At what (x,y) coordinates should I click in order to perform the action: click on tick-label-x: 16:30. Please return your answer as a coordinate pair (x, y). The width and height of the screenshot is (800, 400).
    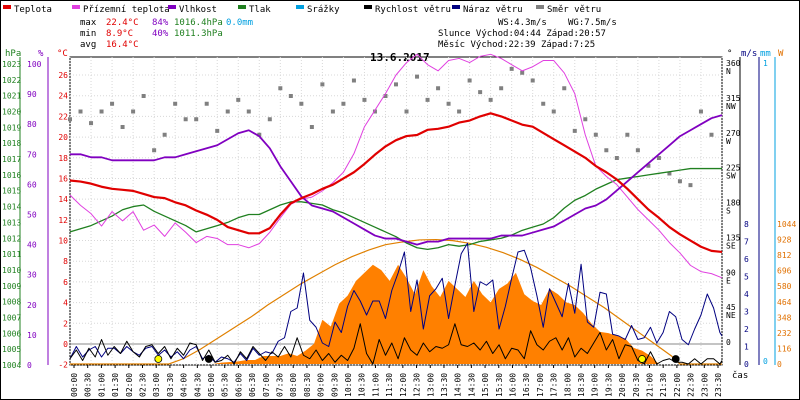
    Looking at the image, I should click on (526, 385).